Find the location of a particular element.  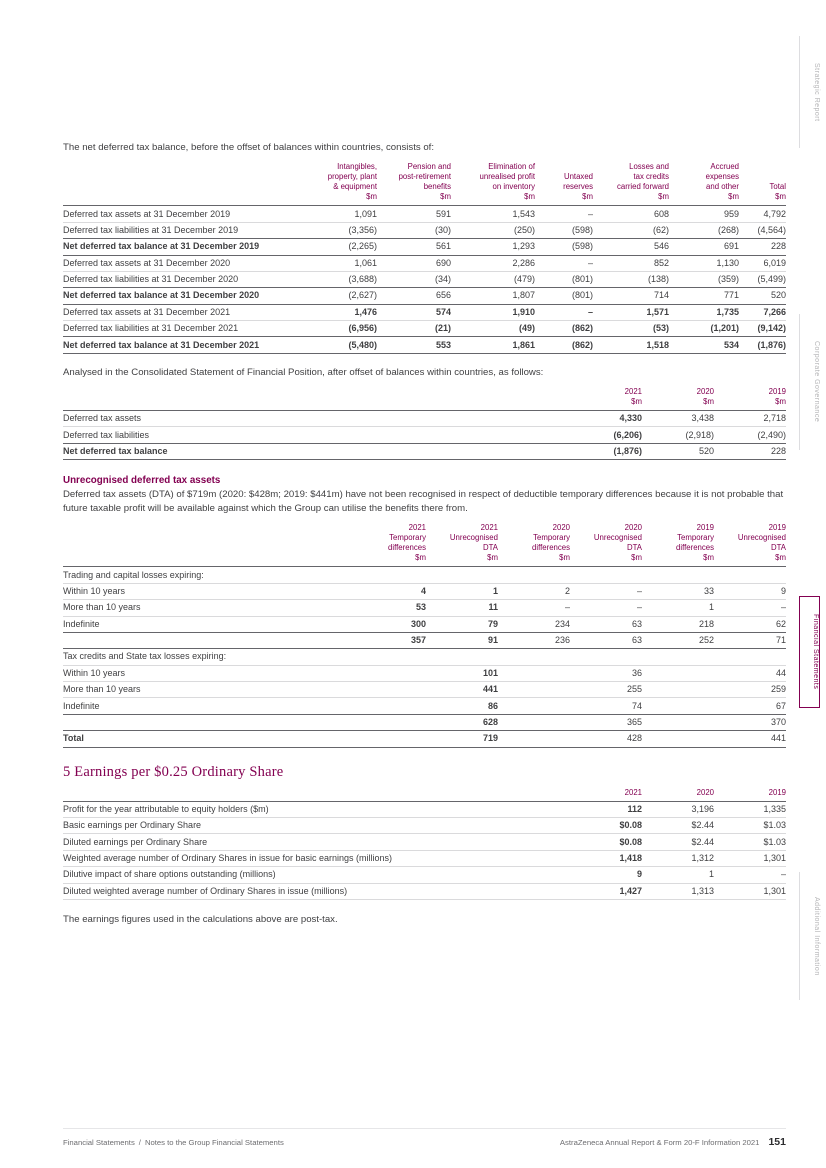

value-cell: 1,543 is located at coordinates (493, 214).